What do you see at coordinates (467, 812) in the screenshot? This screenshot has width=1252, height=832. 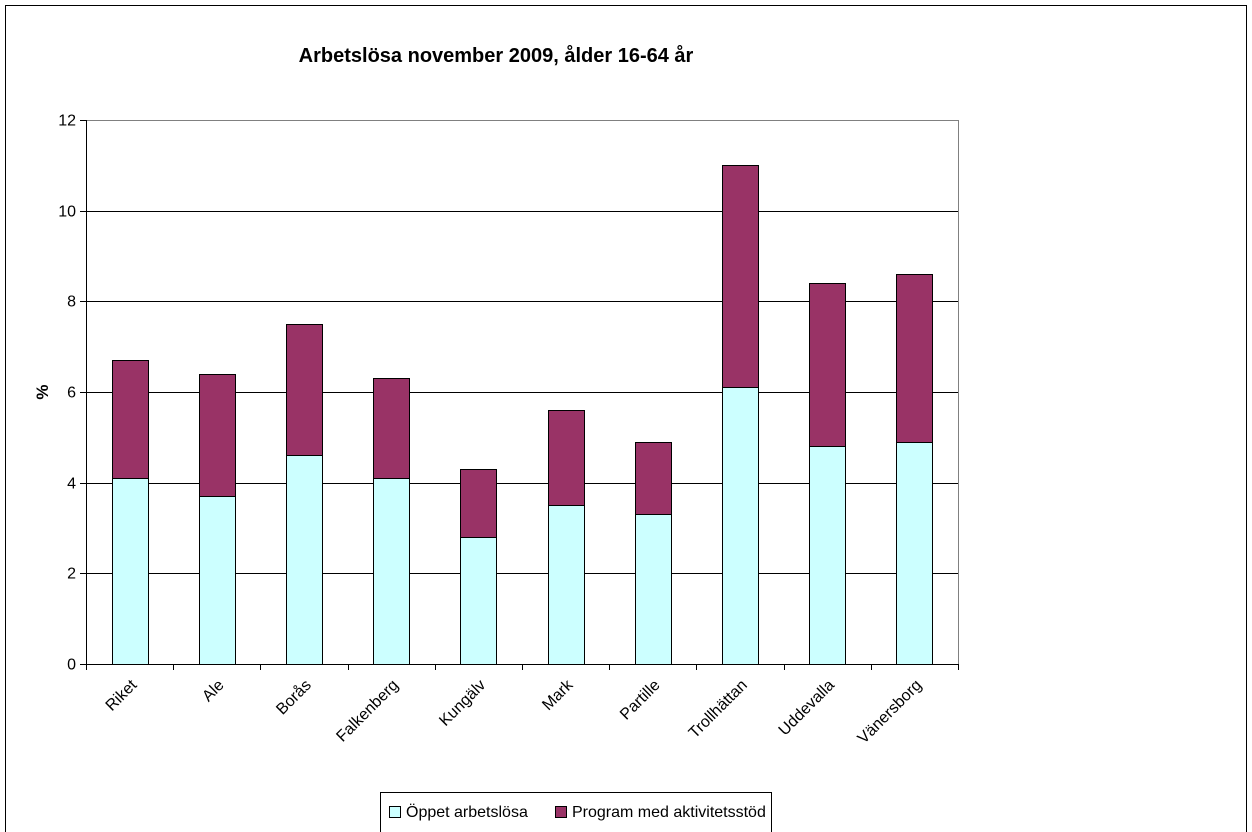 I see `legend-label-open-unemployed: Öppet arbetslösa` at bounding box center [467, 812].